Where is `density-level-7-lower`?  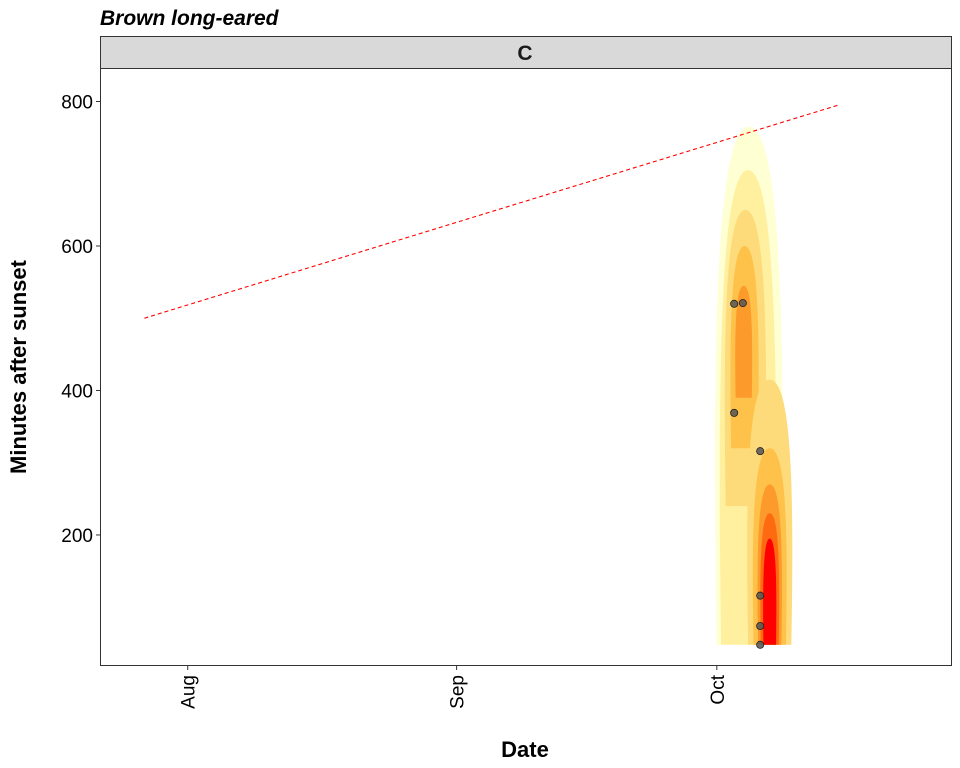
density-level-7-lower is located at coordinates (770, 591).